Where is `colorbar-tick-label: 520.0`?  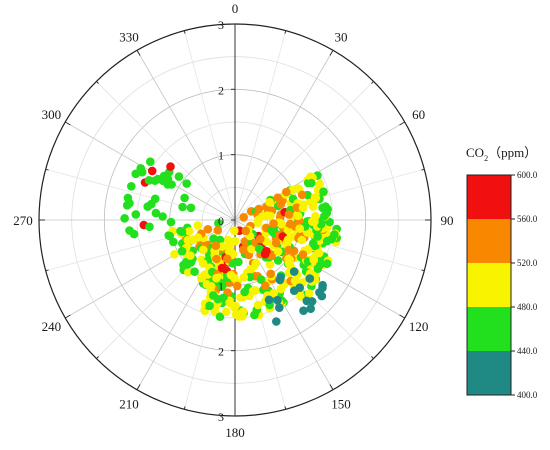
colorbar-tick-label: 520.0 is located at coordinates (527, 263).